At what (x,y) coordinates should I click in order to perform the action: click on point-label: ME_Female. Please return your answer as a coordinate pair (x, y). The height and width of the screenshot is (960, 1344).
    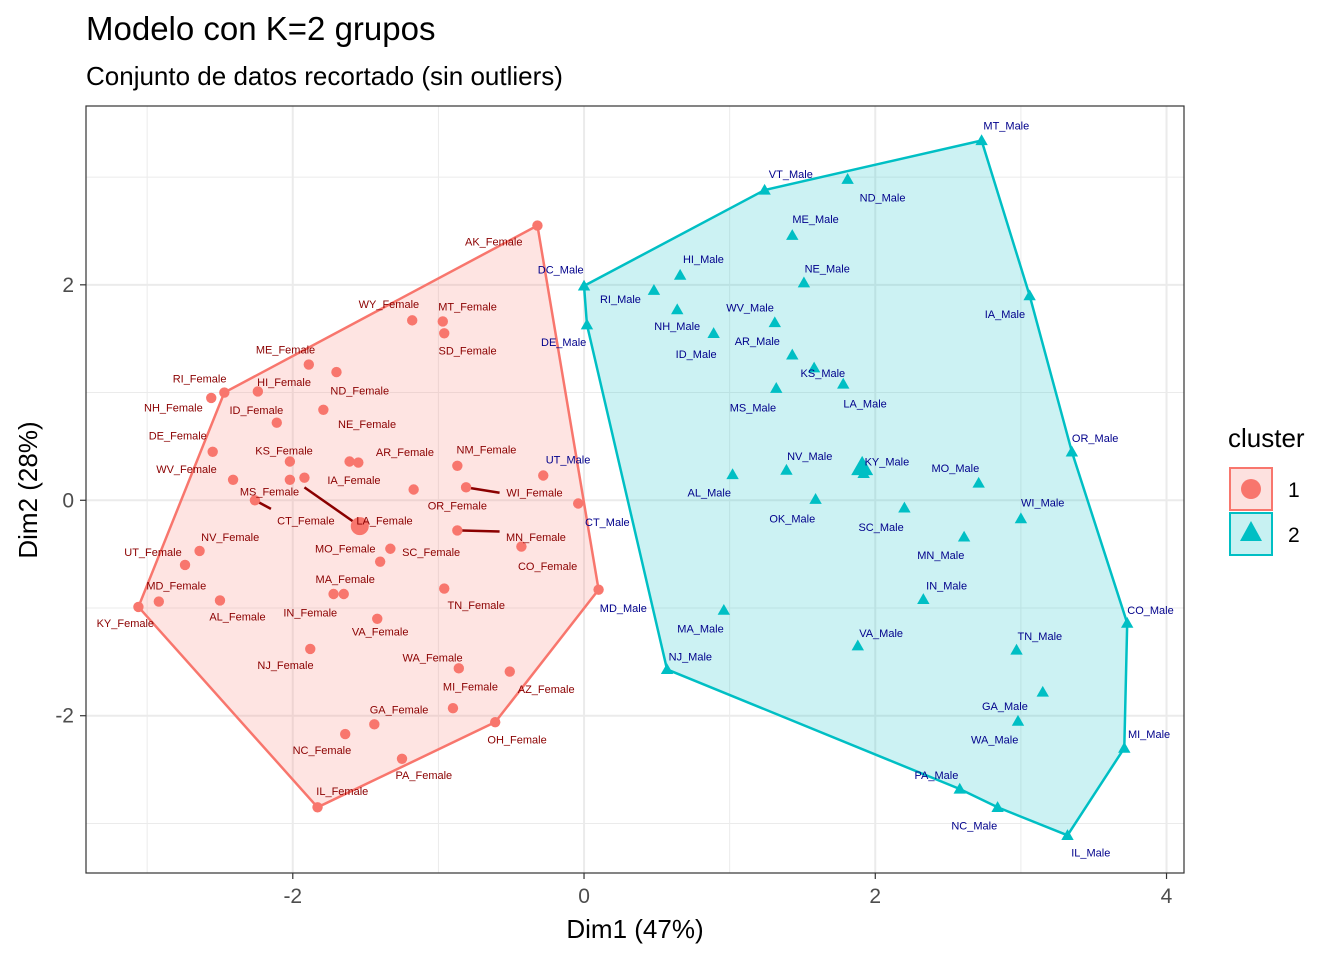
    Looking at the image, I should click on (285, 350).